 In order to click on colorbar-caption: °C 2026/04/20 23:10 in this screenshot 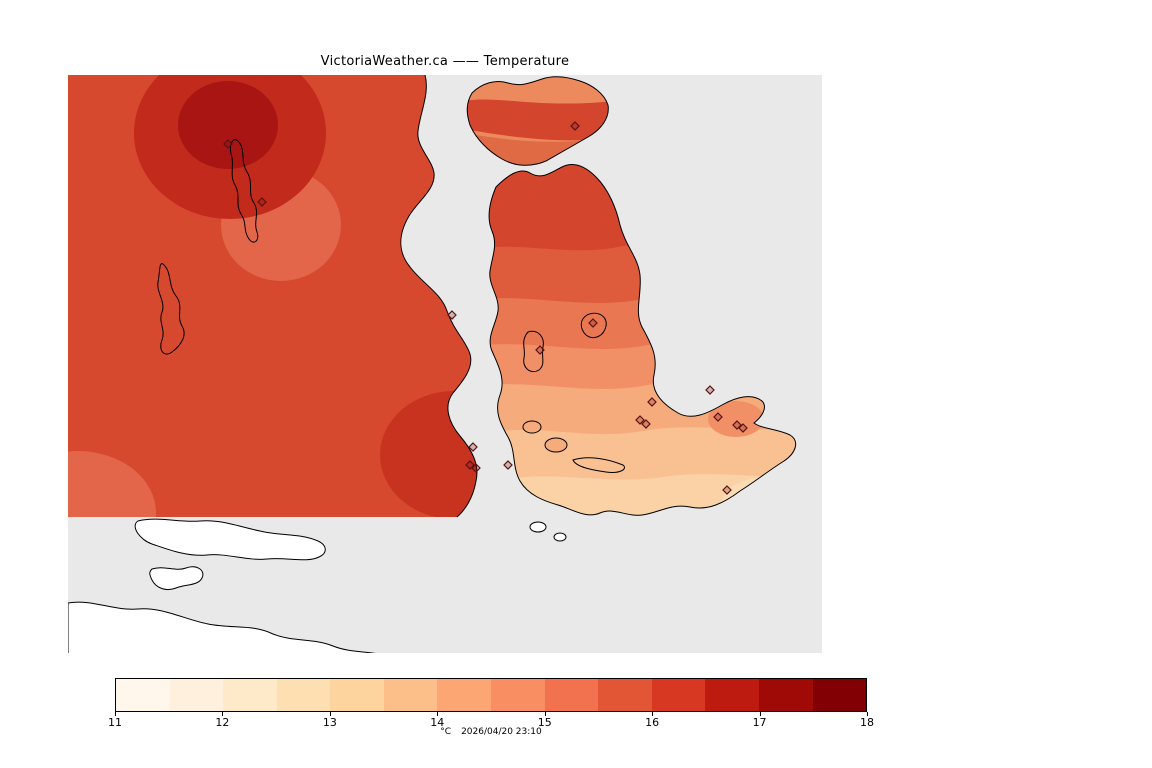, I will do `click(491, 732)`.